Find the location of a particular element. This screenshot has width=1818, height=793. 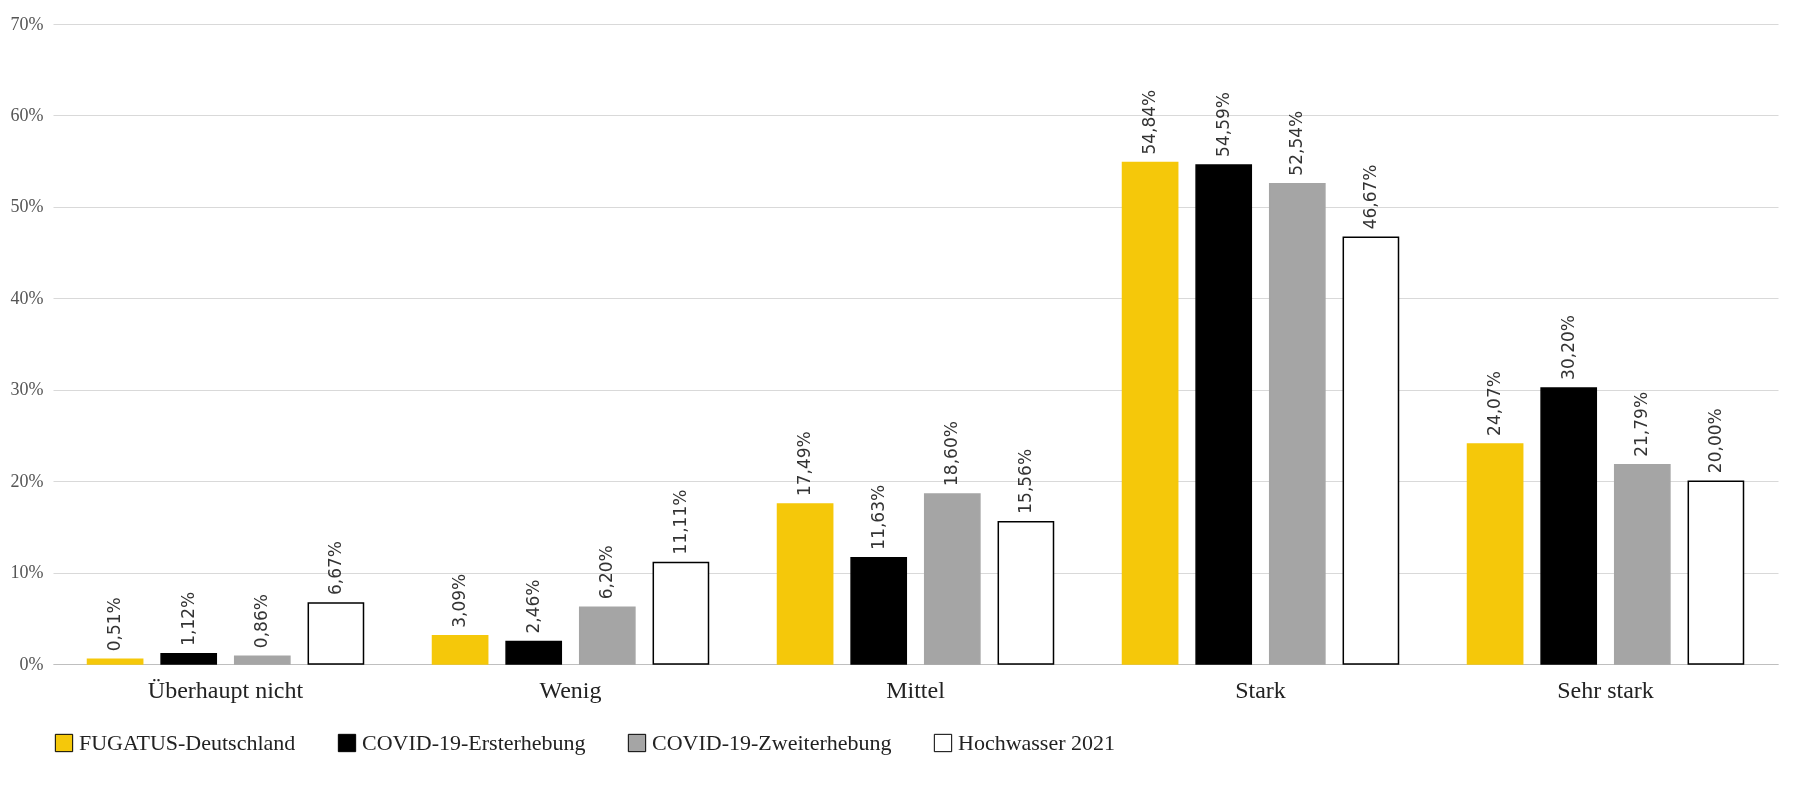

x-tick-label: Sehr stark is located at coordinates (1605, 689).